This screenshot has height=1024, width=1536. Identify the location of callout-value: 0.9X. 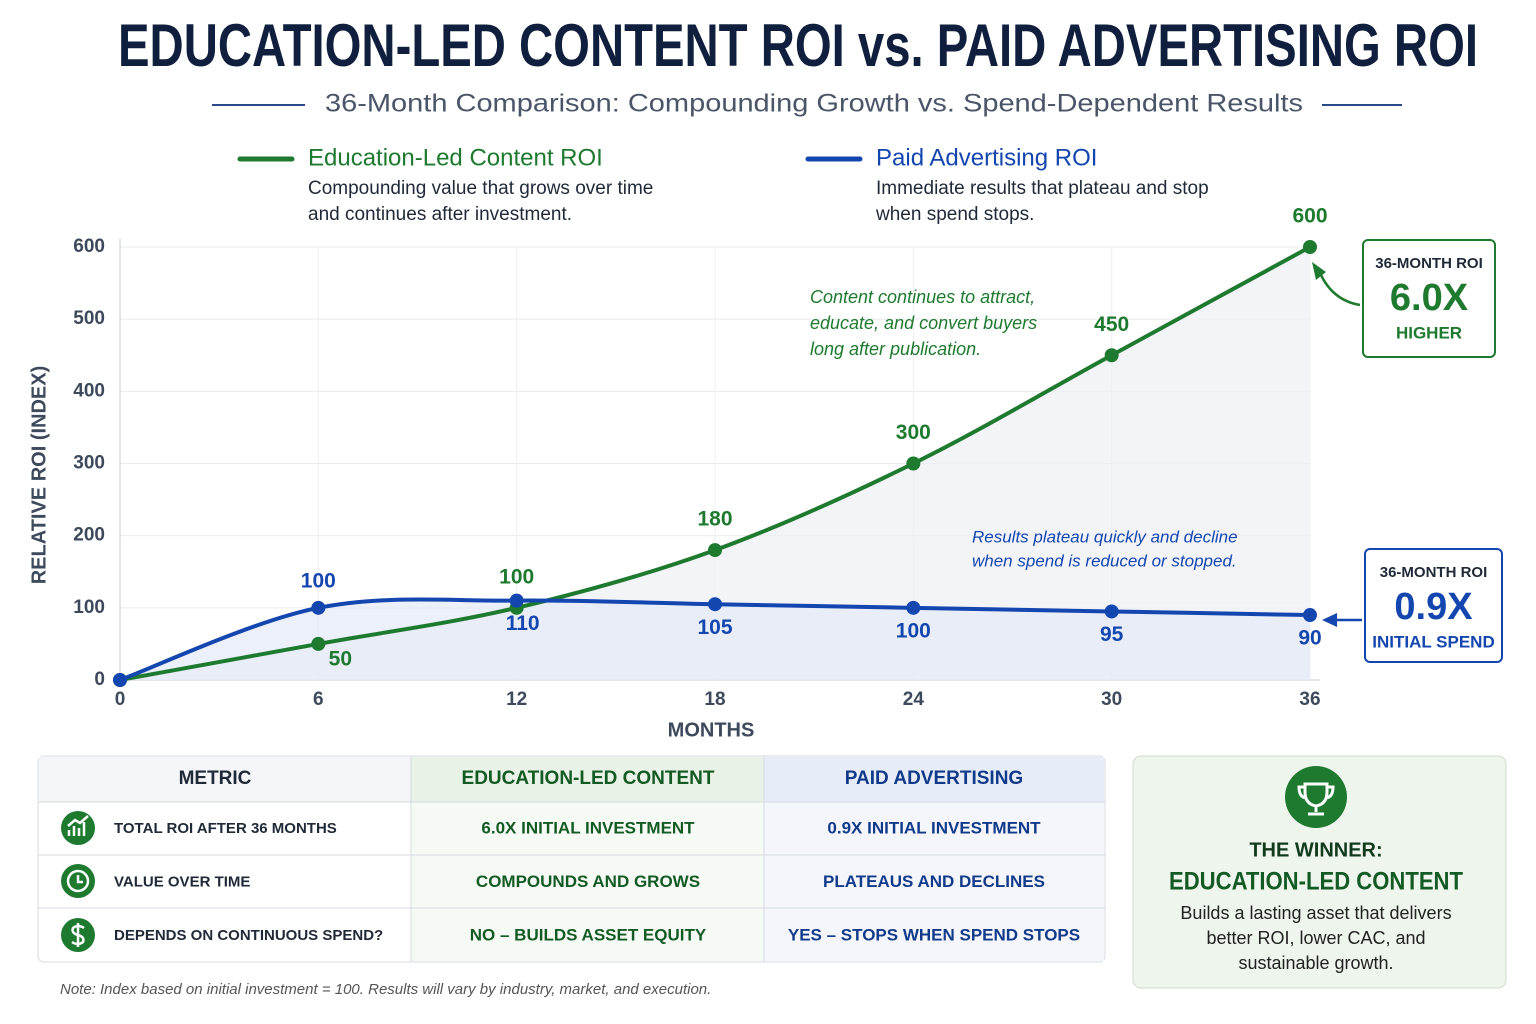
(1433, 607).